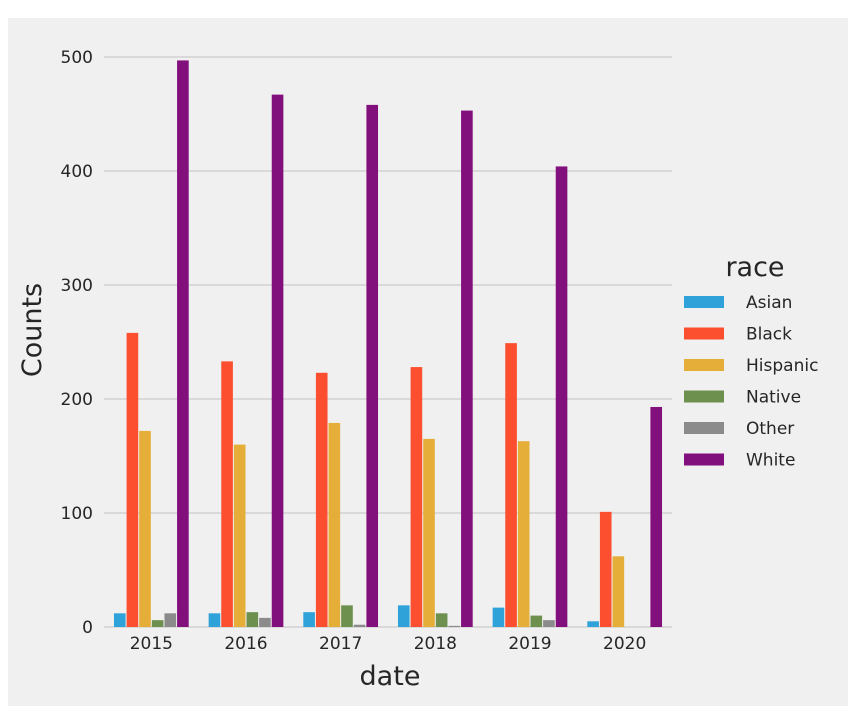 This screenshot has width=856, height=712. What do you see at coordinates (265, 622) in the screenshot?
I see `bar-other-2016` at bounding box center [265, 622].